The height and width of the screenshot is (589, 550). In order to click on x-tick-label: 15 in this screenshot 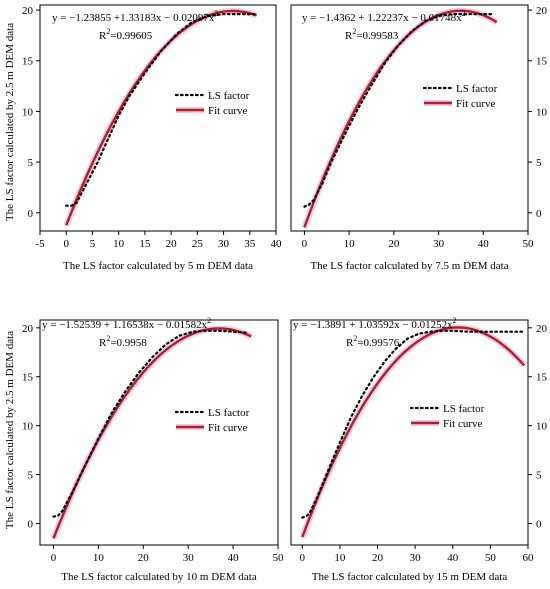, I will do `click(145, 244)`.